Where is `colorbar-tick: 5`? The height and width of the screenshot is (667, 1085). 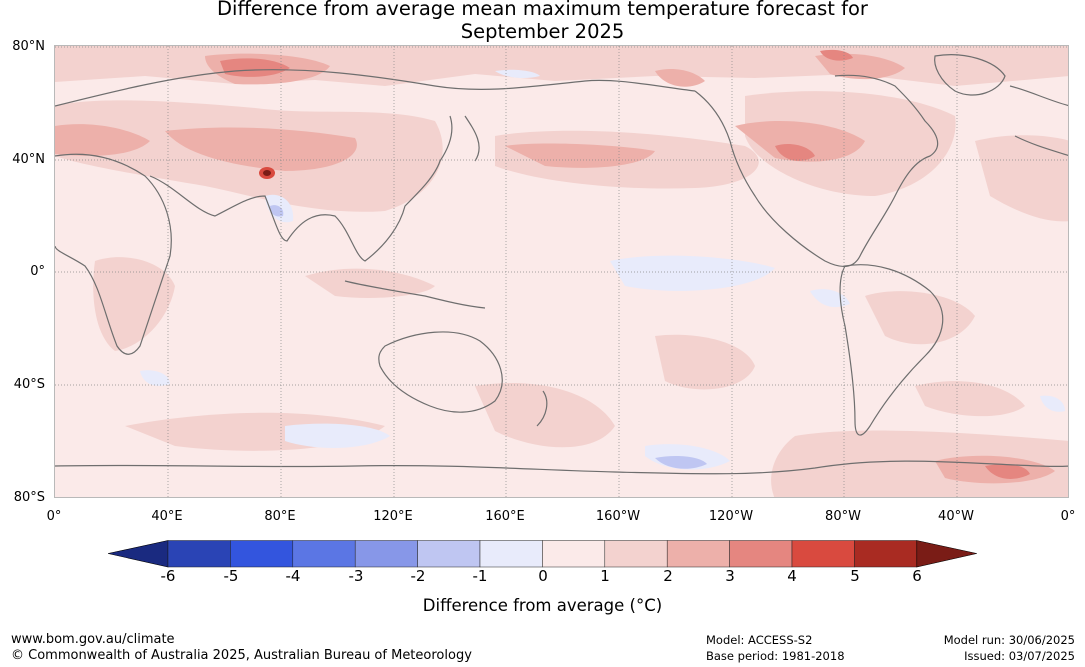 colorbar-tick: 5 is located at coordinates (855, 576).